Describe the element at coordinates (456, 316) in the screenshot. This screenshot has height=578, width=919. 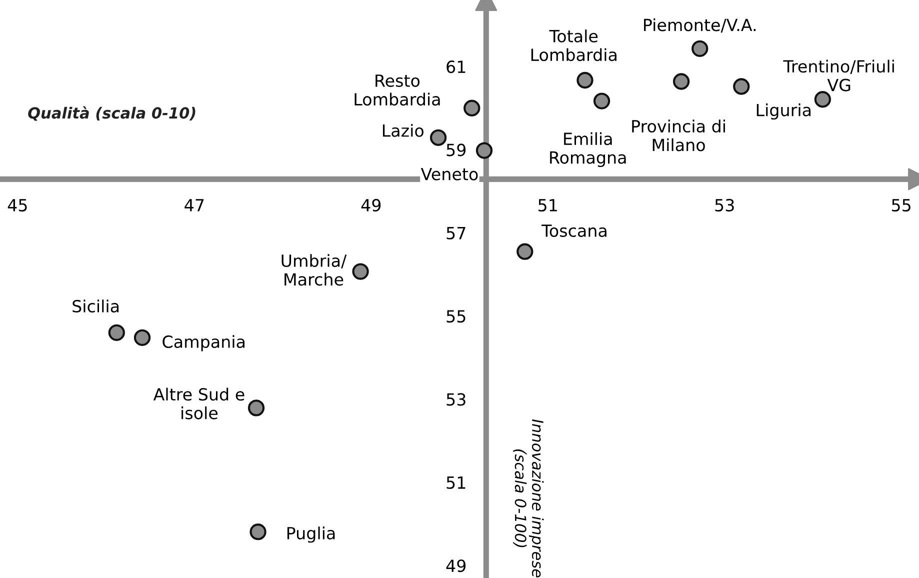
I see `y-tick-label: 55` at that location.